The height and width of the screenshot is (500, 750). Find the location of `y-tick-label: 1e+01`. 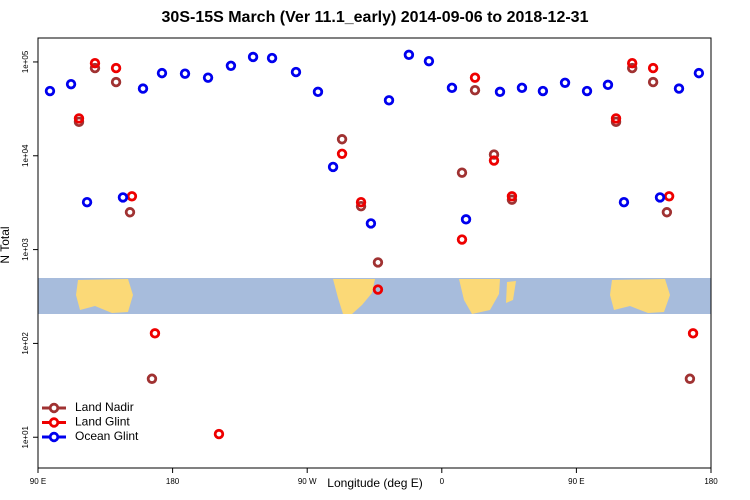

y-tick-label: 1e+01 is located at coordinates (25, 436).